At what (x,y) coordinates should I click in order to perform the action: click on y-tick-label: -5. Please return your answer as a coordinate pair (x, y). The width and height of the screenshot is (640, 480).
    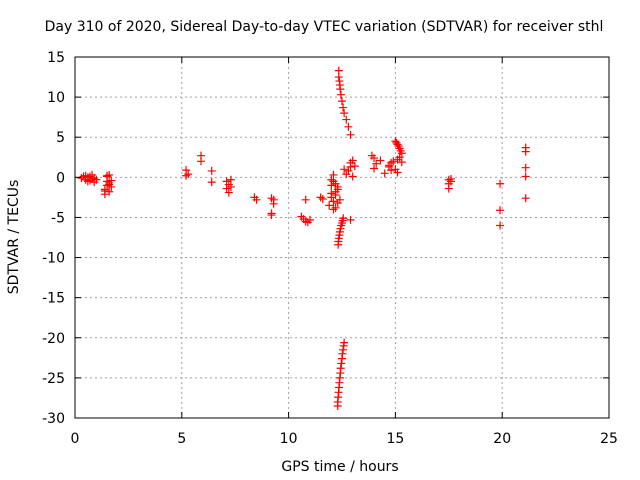
    Looking at the image, I should click on (58, 218).